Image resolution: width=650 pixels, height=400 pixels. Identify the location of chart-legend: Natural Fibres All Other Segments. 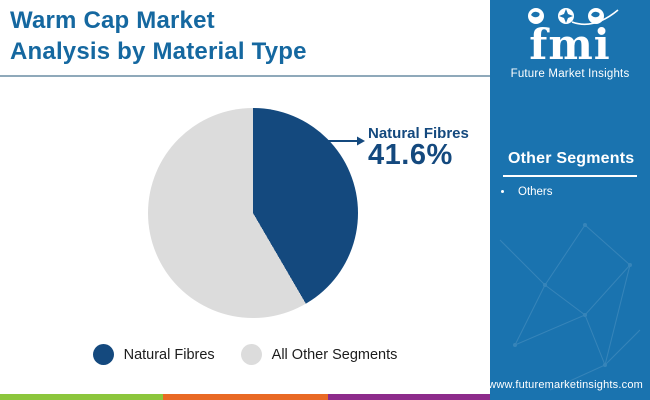
(245, 354).